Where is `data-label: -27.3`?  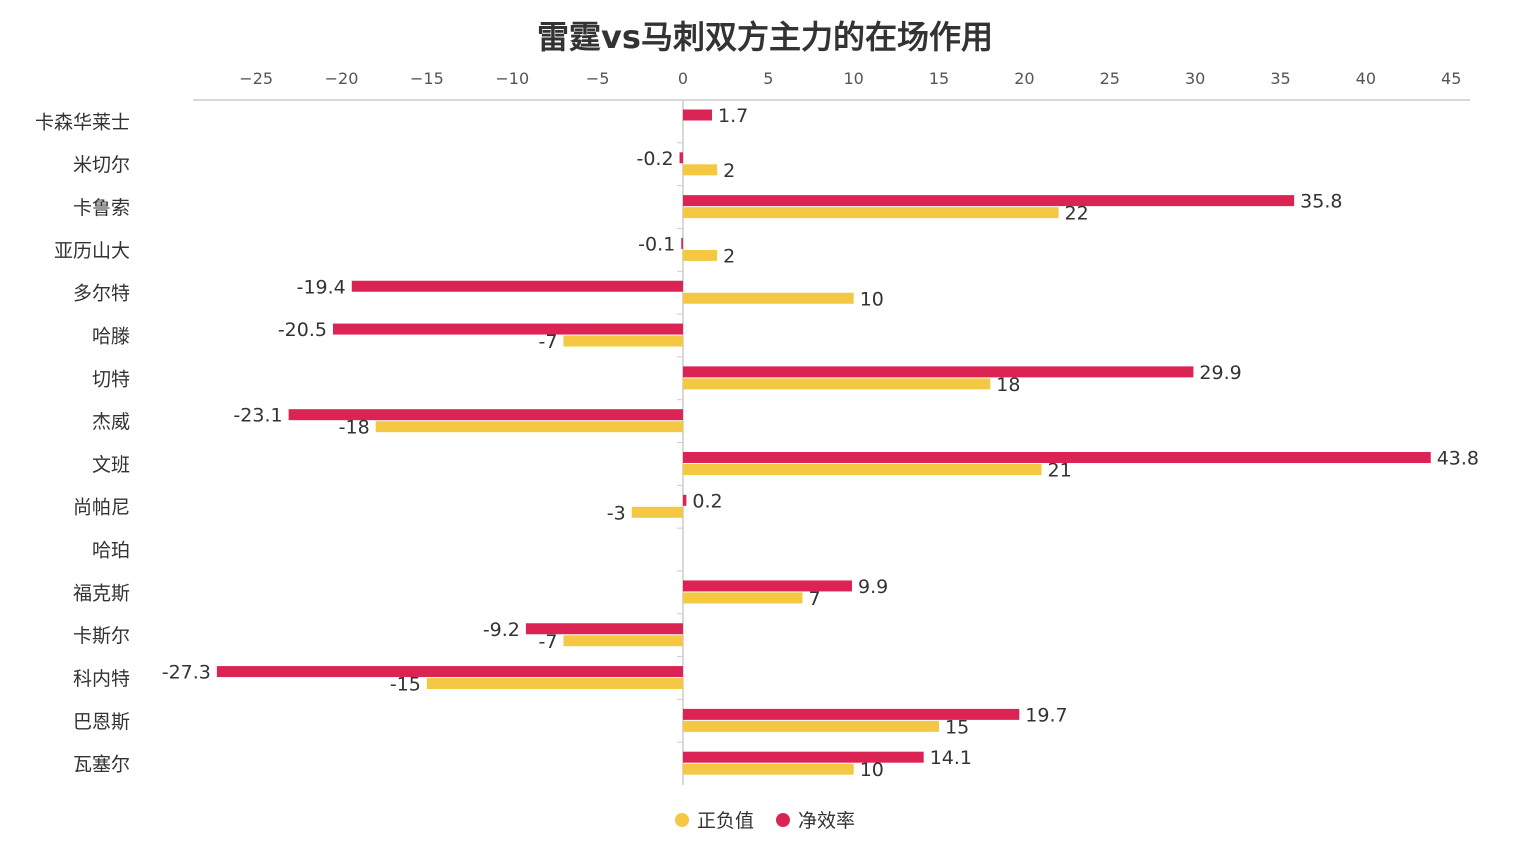
data-label: -27.3 is located at coordinates (186, 673).